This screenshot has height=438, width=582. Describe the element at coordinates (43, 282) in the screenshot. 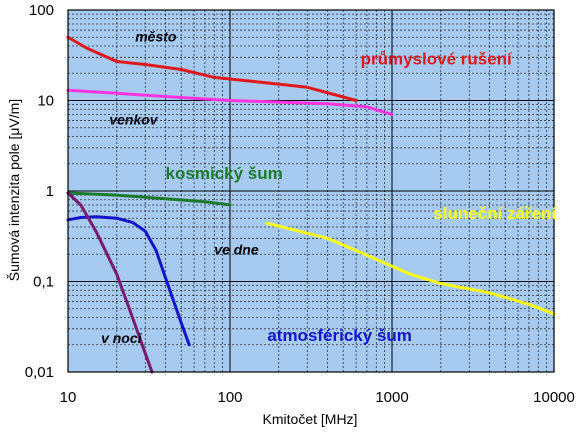

I see `y-tick-label: 0,1` at that location.